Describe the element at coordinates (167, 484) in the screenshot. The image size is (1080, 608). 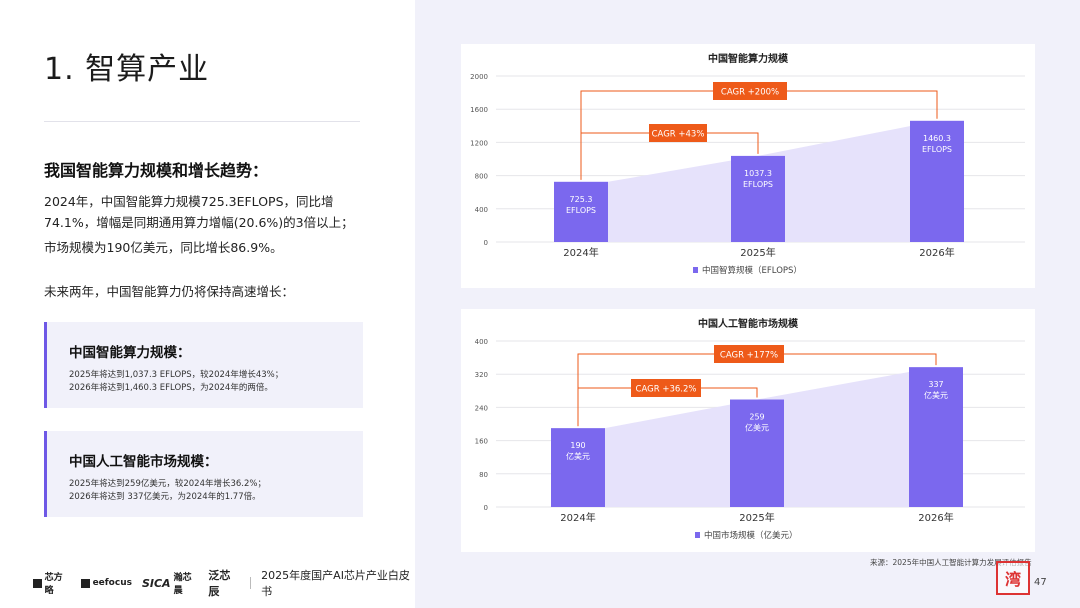
I see `card-line: 2025年将达到259亿美元，较2024年增长36.2%；` at that location.